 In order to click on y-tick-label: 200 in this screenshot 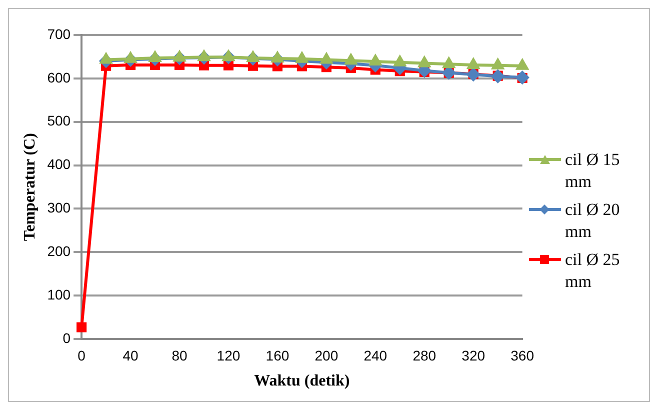, I will do `click(59, 251)`.